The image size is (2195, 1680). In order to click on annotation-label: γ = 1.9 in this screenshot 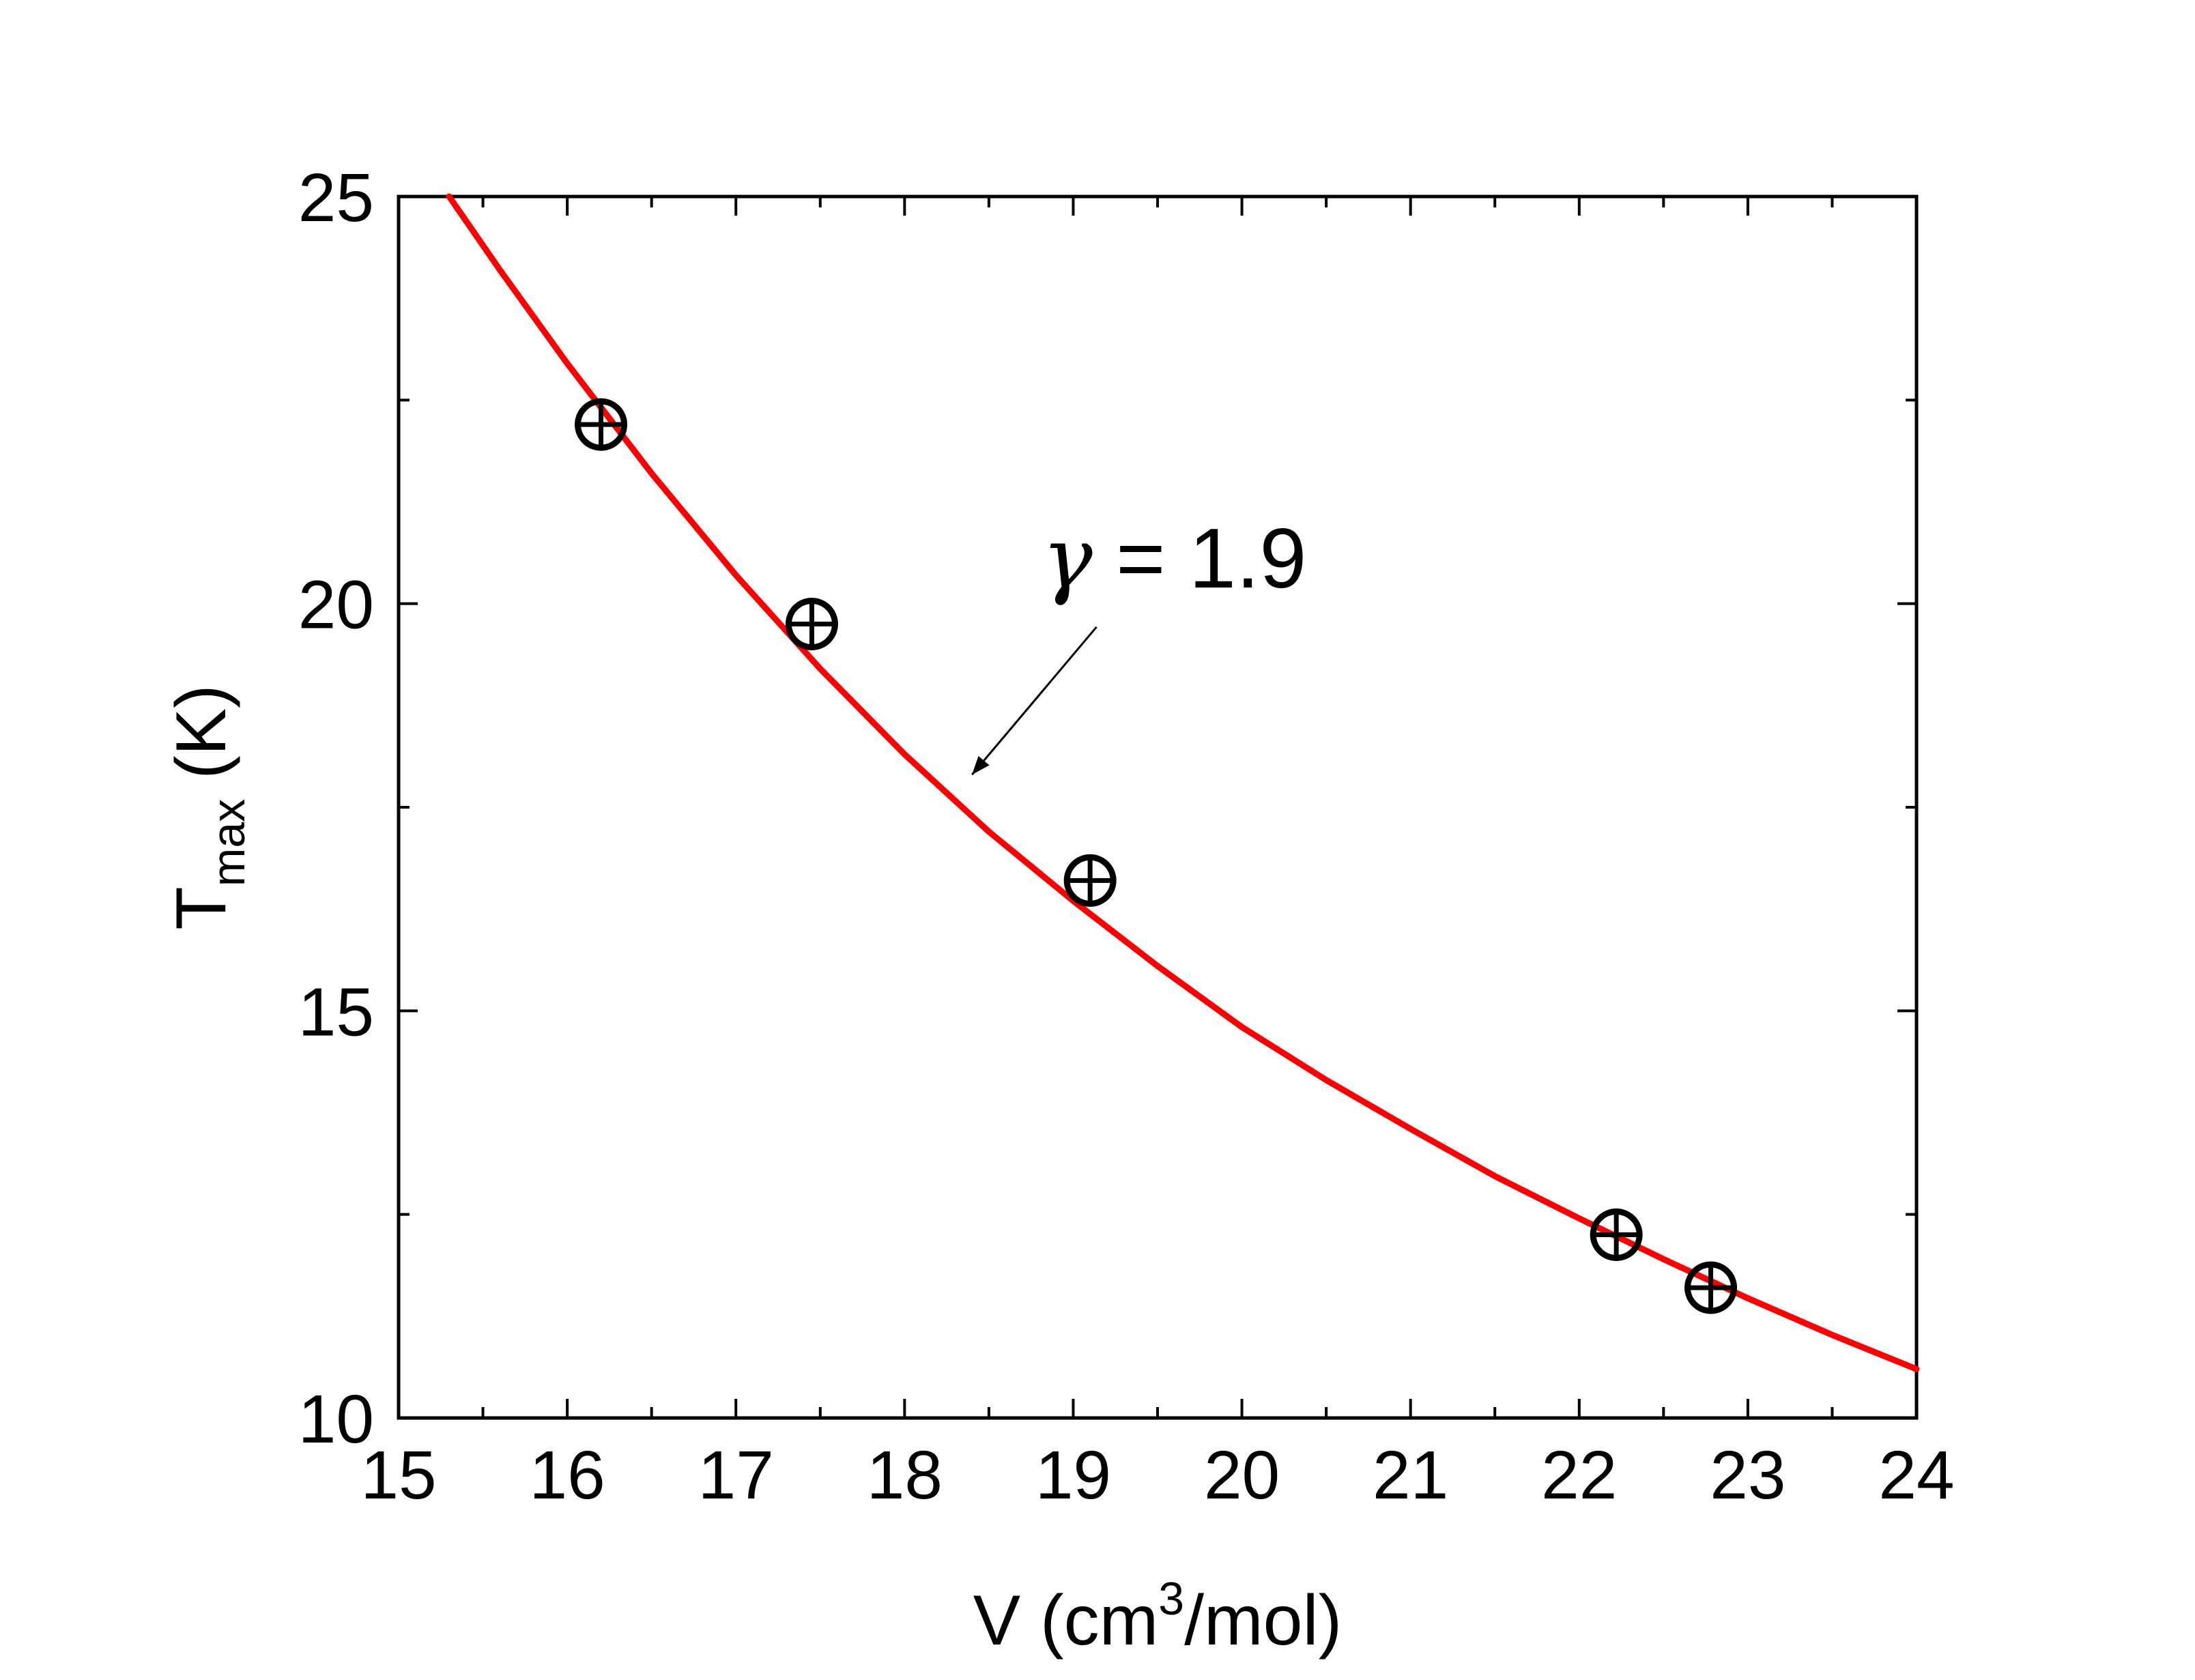, I will do `click(1174, 559)`.